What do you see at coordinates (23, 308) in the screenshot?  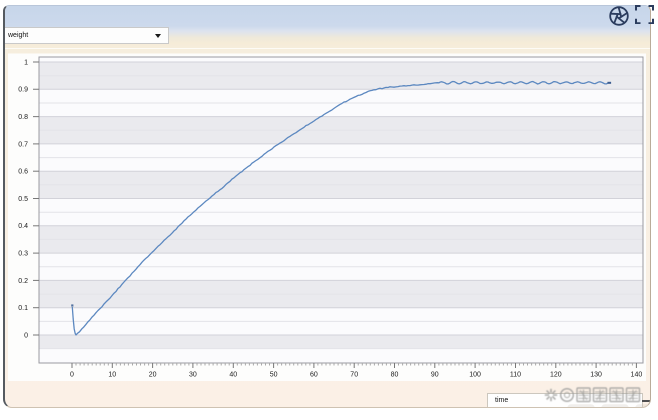 I see `svg-text: 0.1` at bounding box center [23, 308].